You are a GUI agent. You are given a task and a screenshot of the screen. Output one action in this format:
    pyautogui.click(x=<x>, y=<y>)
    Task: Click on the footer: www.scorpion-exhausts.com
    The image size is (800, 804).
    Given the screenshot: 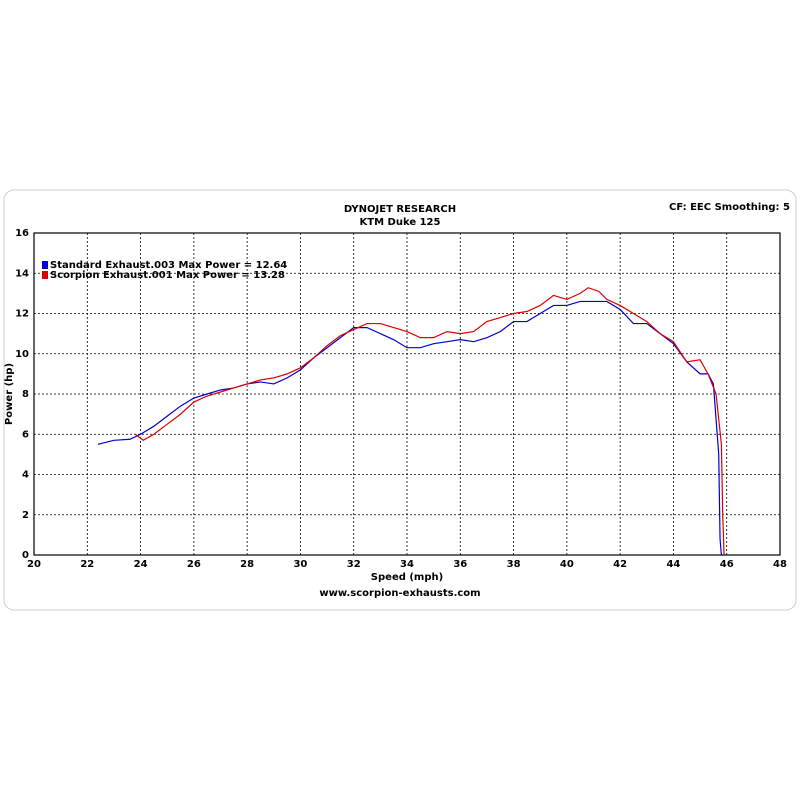 What is the action you would take?
    pyautogui.click(x=399, y=593)
    